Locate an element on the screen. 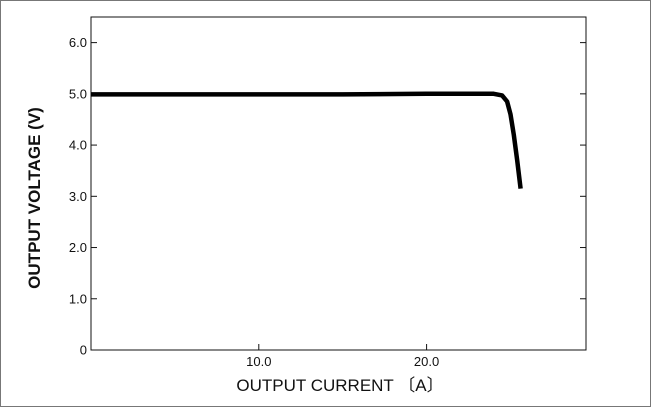 Image resolution: width=651 pixels, height=407 pixels. y-axis-title: OUTPUT VOLTAGE (V) is located at coordinates (34, 198).